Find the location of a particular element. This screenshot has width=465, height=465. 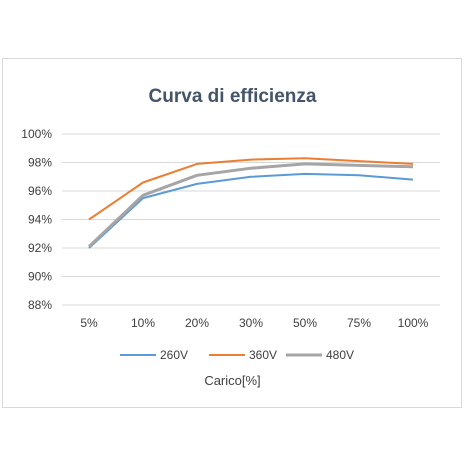

series-line-260V is located at coordinates (251, 210).